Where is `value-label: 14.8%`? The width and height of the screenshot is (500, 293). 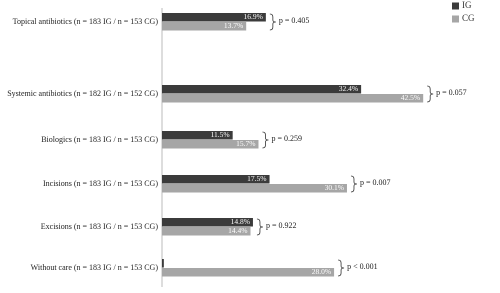
value-label: 14.8% is located at coordinates (240, 221).